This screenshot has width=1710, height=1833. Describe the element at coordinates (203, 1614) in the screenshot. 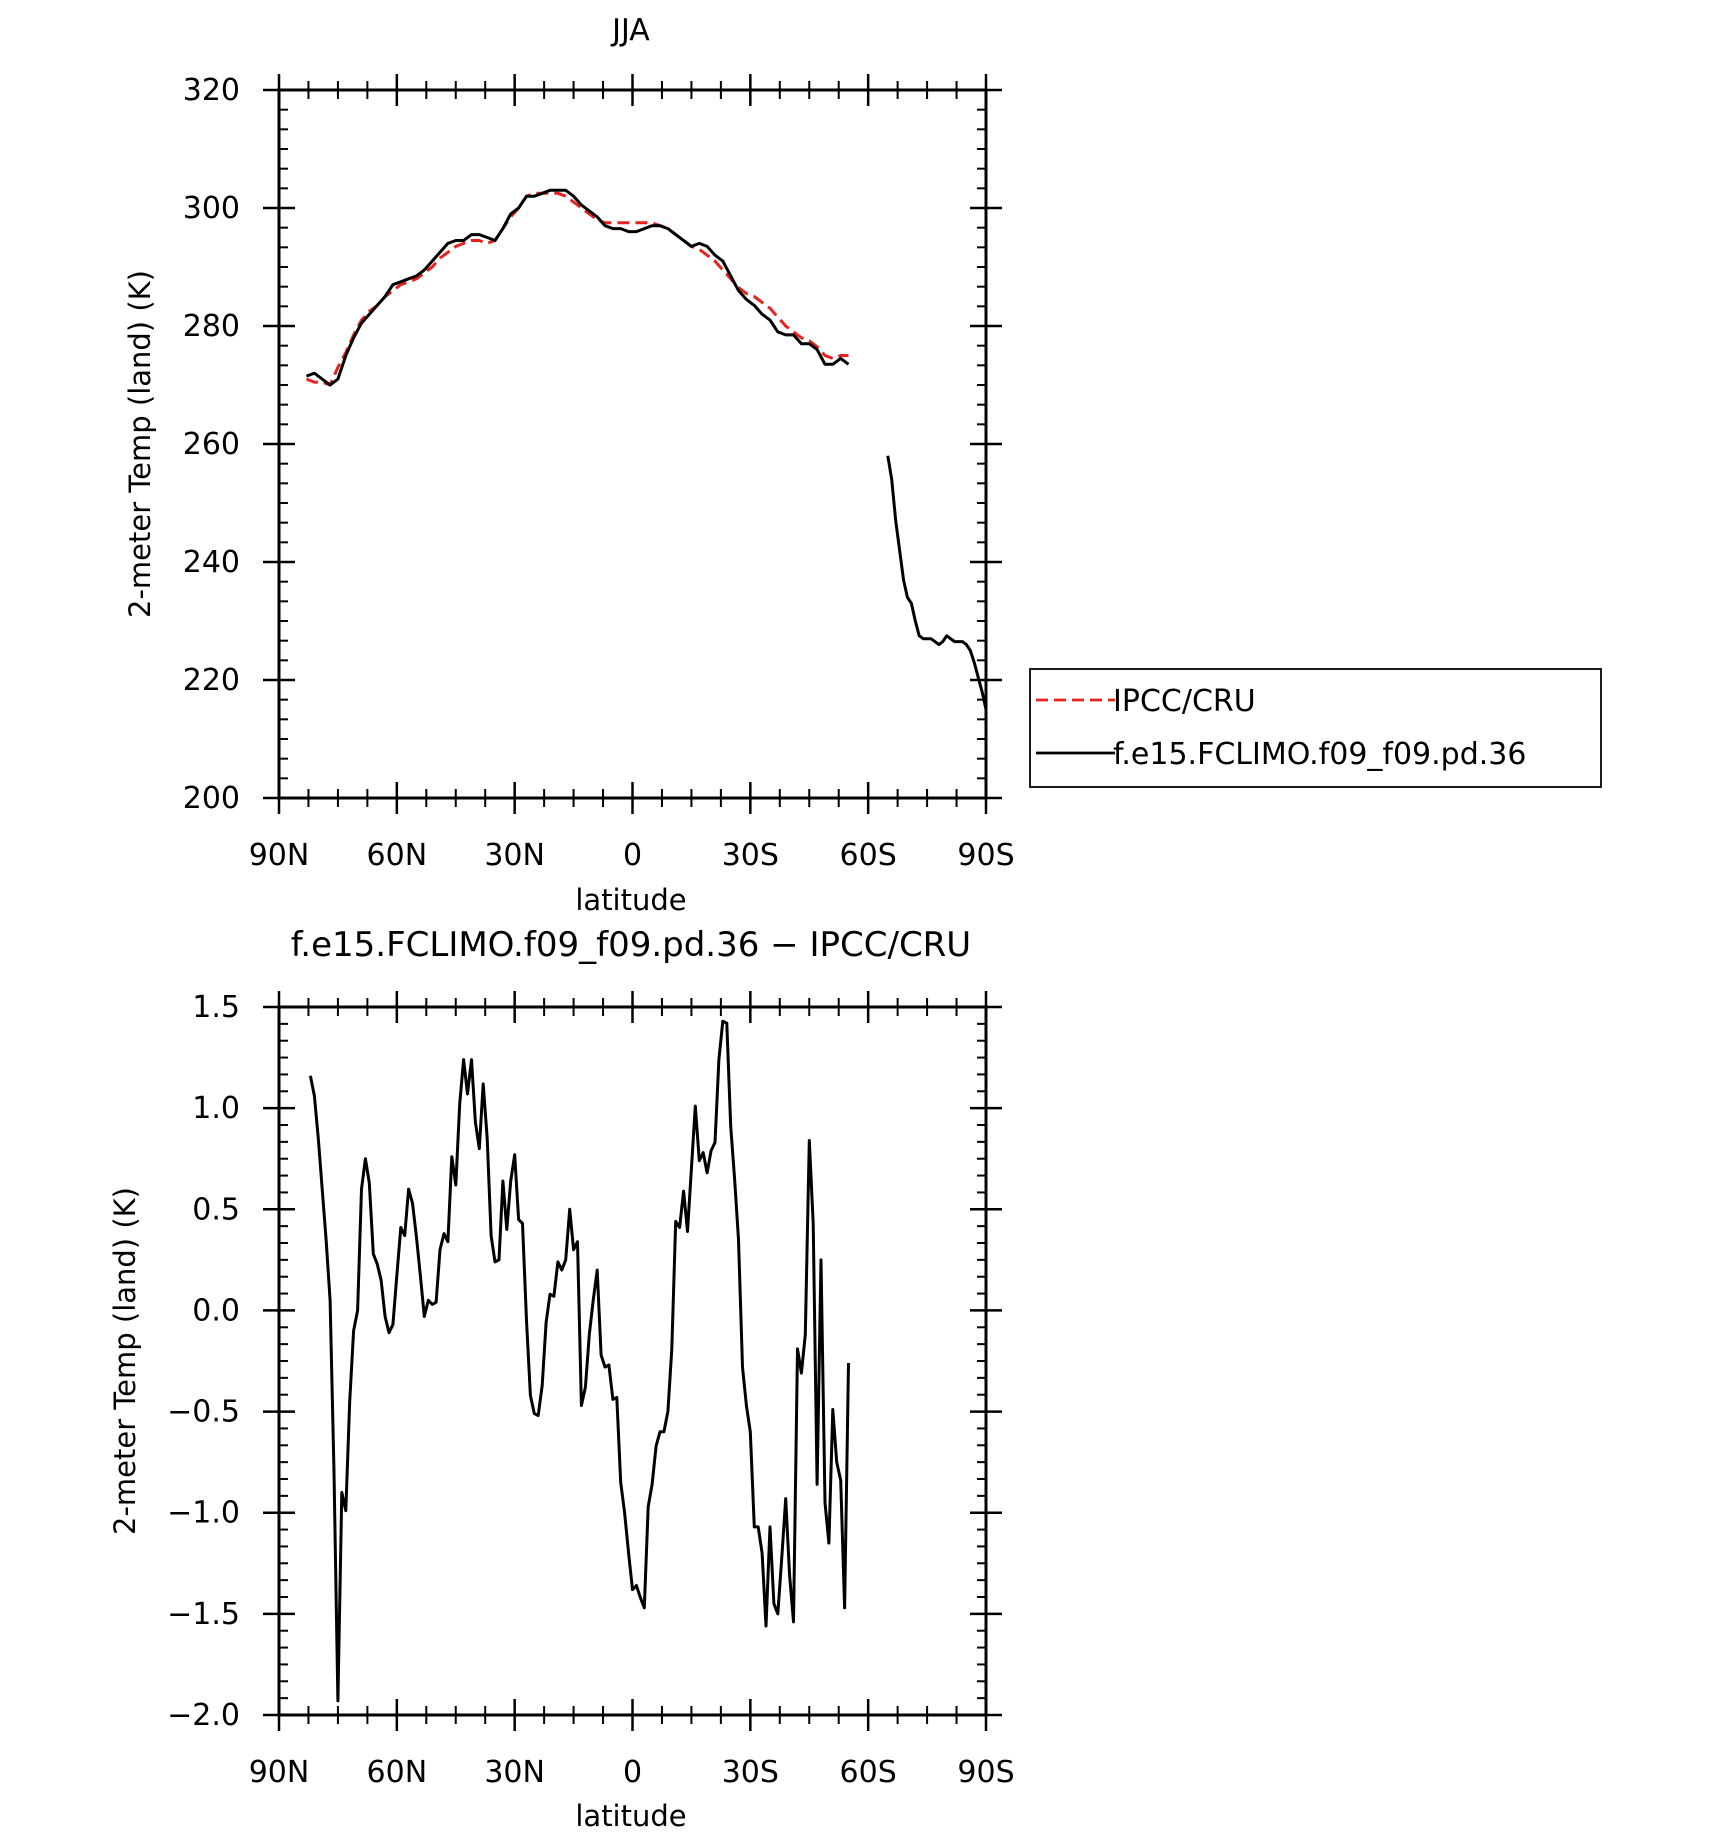

I see `y-tick-label: −1.5` at that location.